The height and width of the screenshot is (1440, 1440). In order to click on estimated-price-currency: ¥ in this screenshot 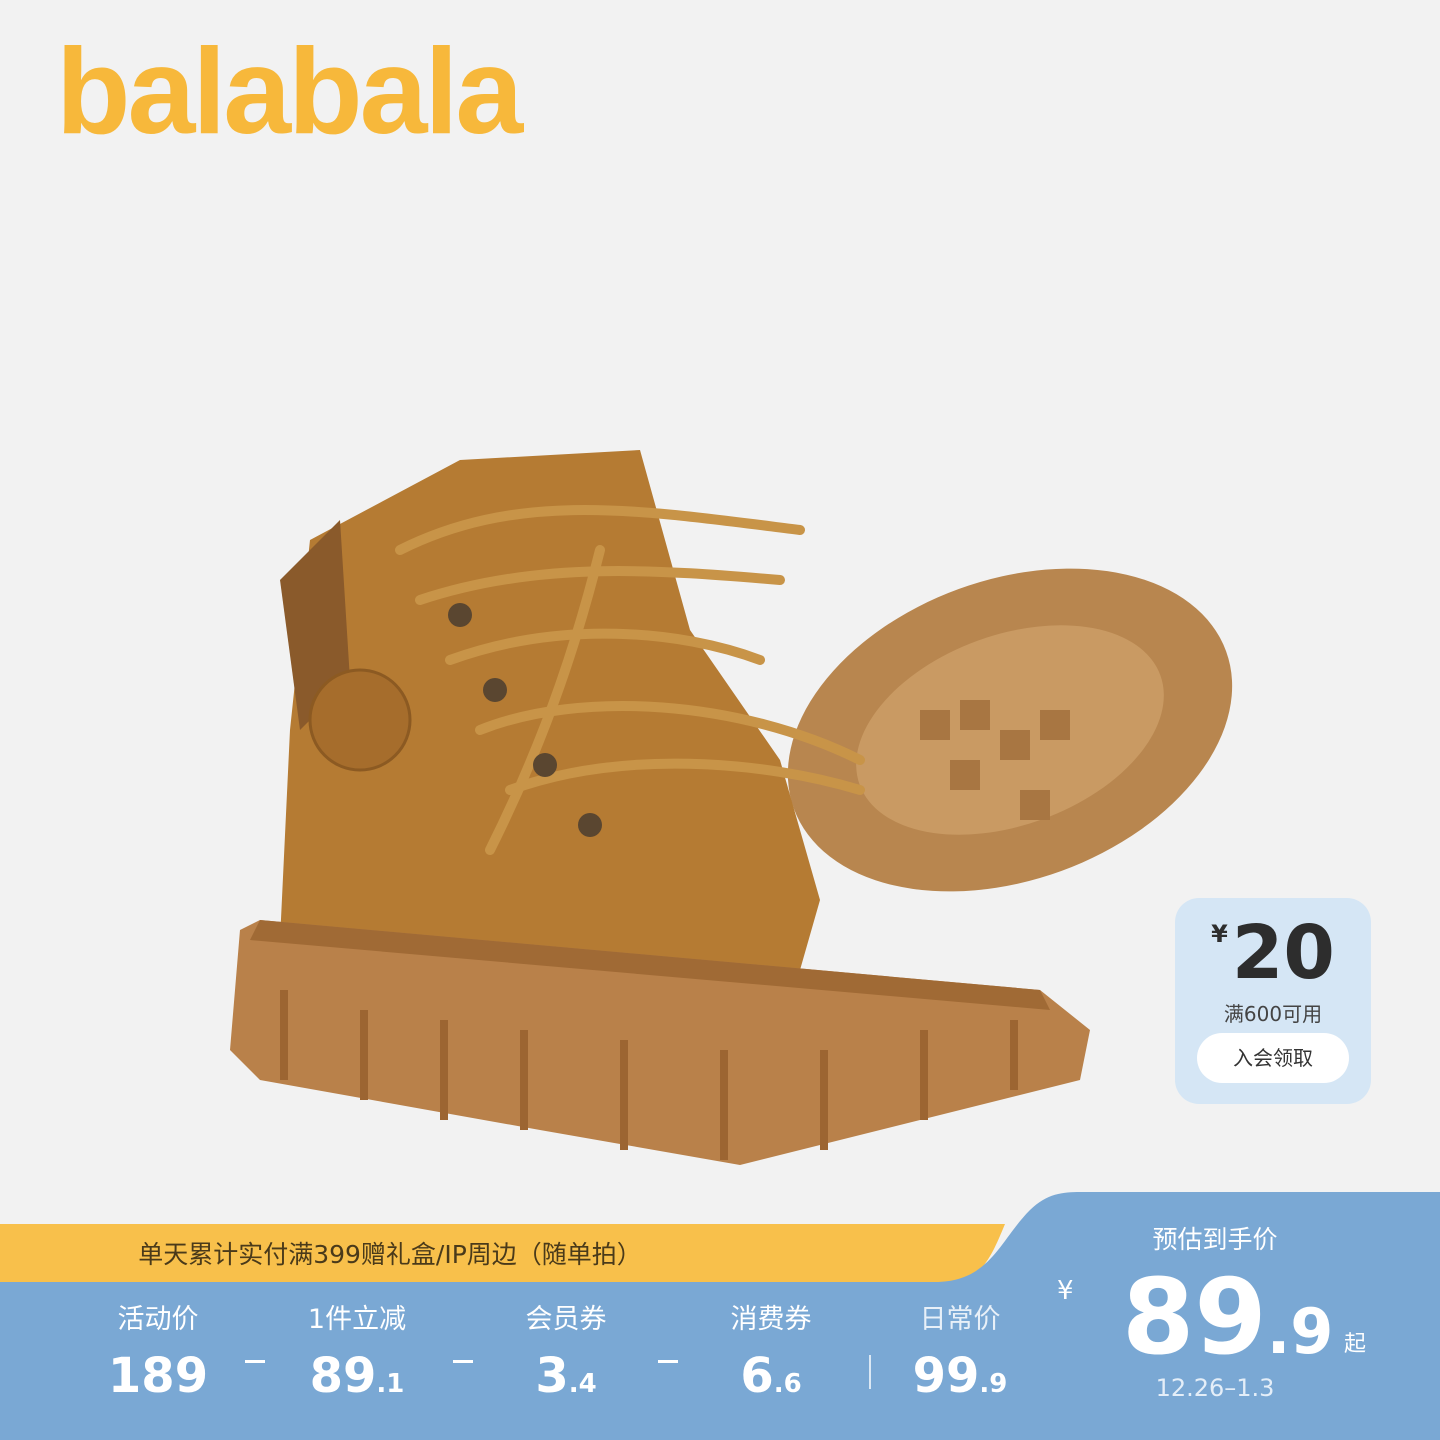, I will do `click(1065, 1291)`.